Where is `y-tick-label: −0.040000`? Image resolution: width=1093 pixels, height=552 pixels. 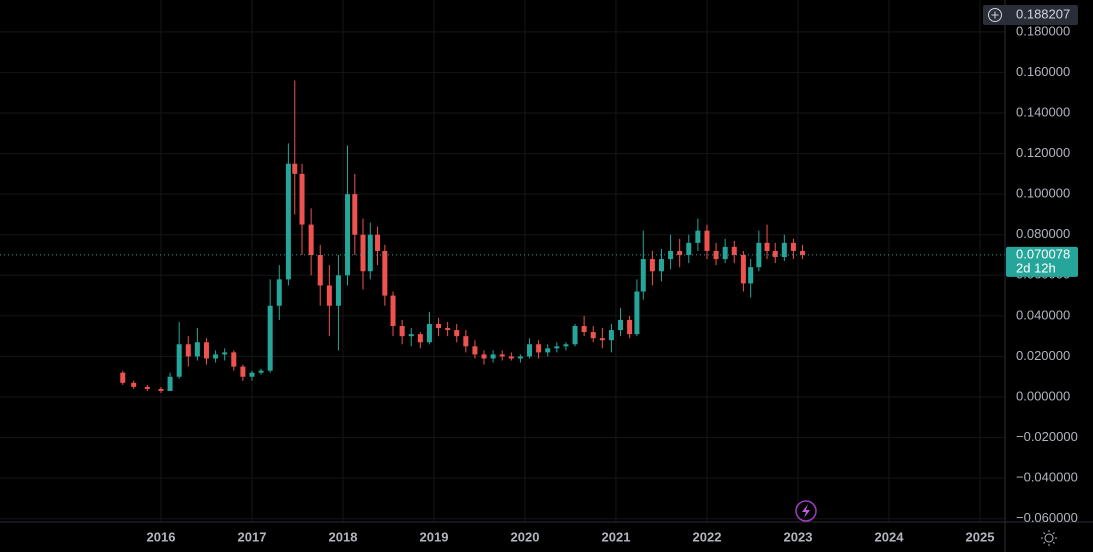 y-tick-label: −0.040000 is located at coordinates (1047, 477).